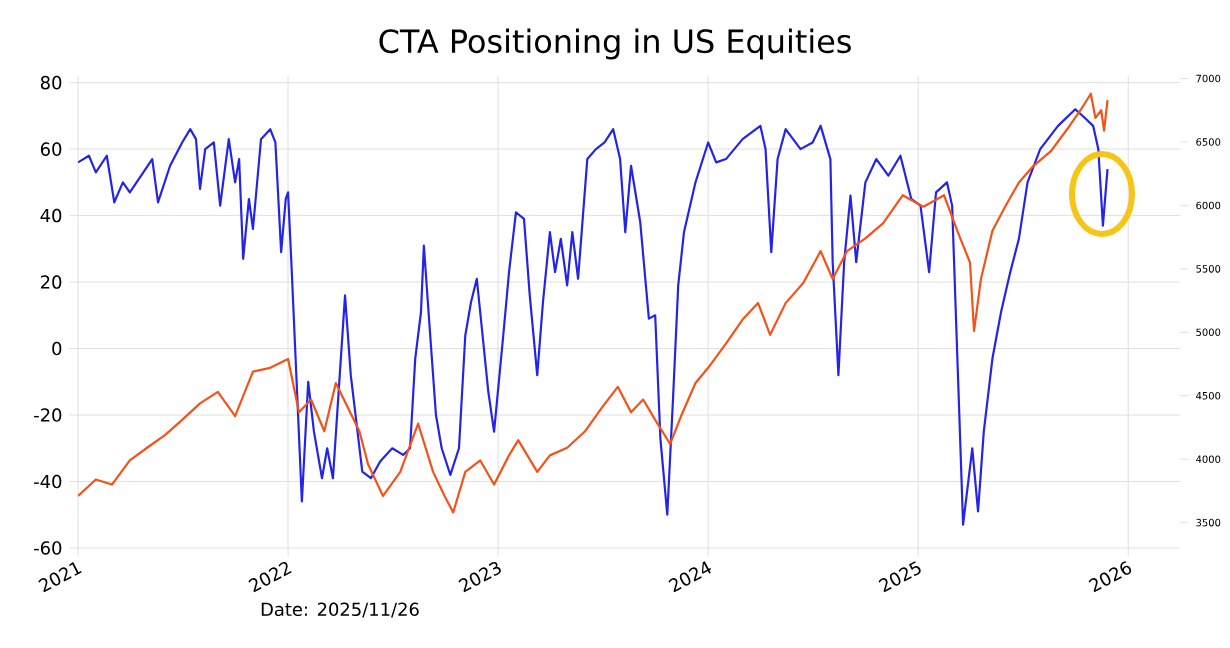  I want to click on y-tick-label: 60, so click(51, 149).